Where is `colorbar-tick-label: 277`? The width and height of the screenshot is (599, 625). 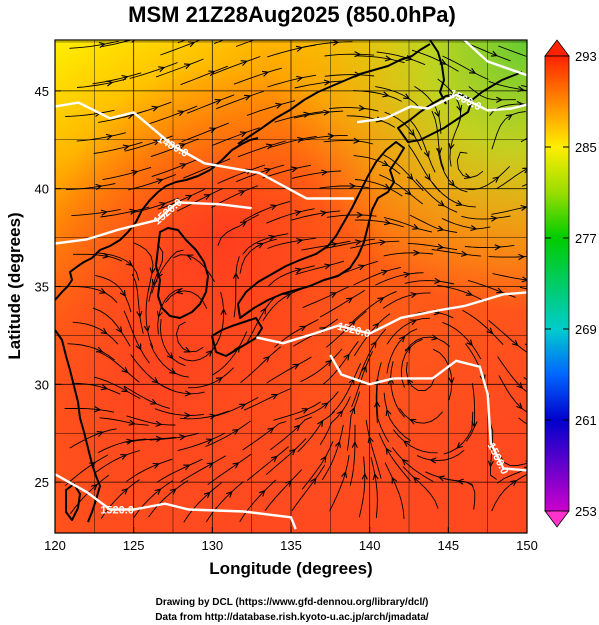 colorbar-tick-label: 277 is located at coordinates (586, 238).